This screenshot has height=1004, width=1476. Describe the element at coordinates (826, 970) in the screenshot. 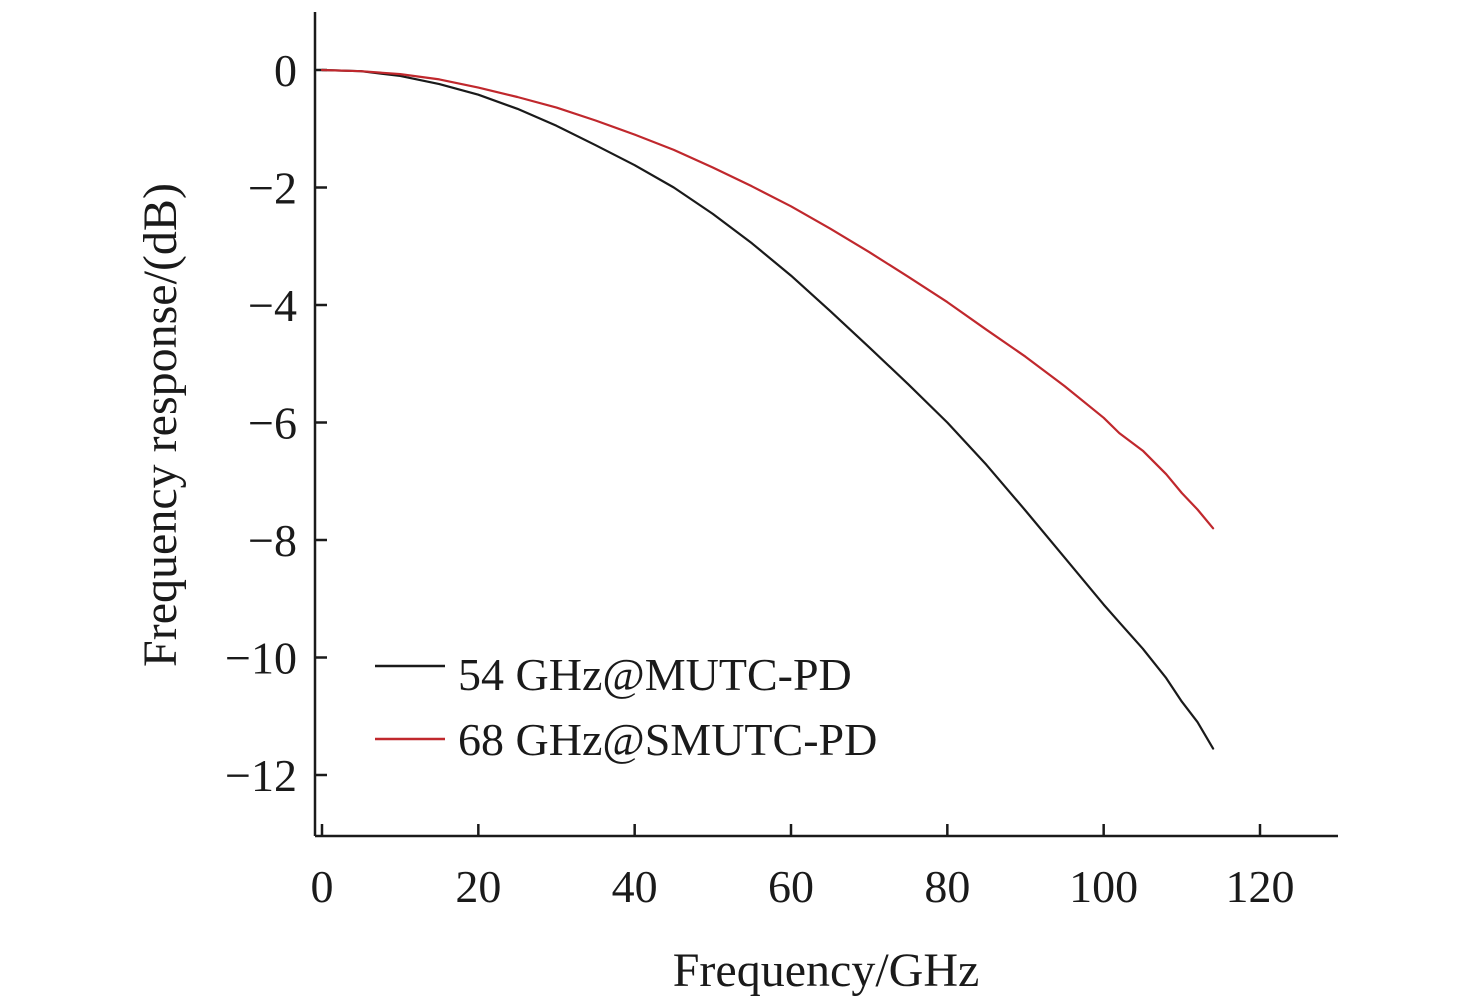

I see `x-axis-label: Frequency/GHz` at that location.